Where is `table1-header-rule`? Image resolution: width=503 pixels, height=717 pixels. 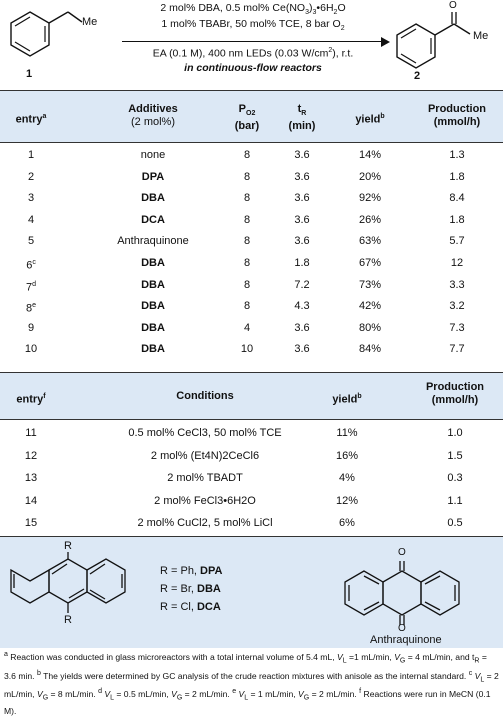
table1-header-rule is located at coordinates (251, 142).